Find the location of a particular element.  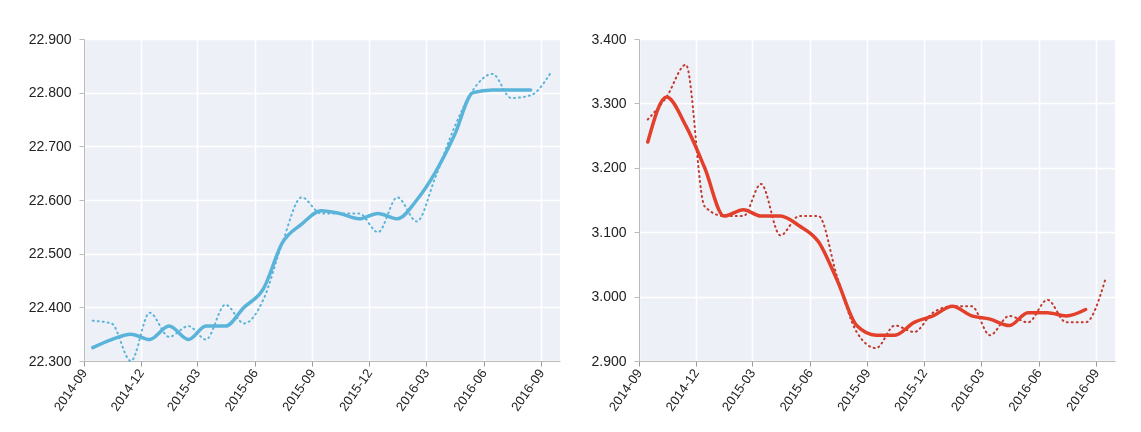

y-tick-label: 2.900 is located at coordinates (609, 360).